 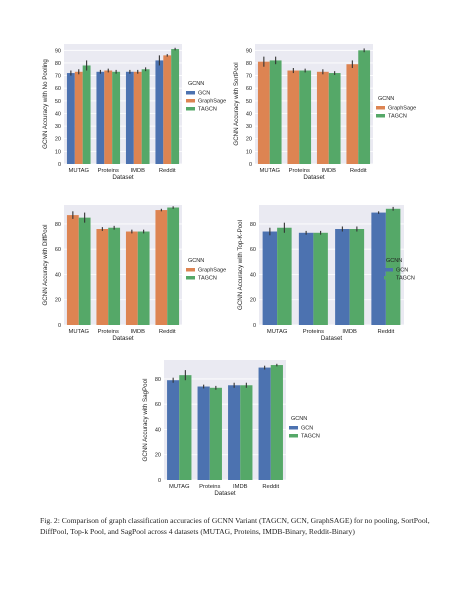 I want to click on y-axis-label: GCNN Accuracy with SagPool, so click(x=145, y=420).